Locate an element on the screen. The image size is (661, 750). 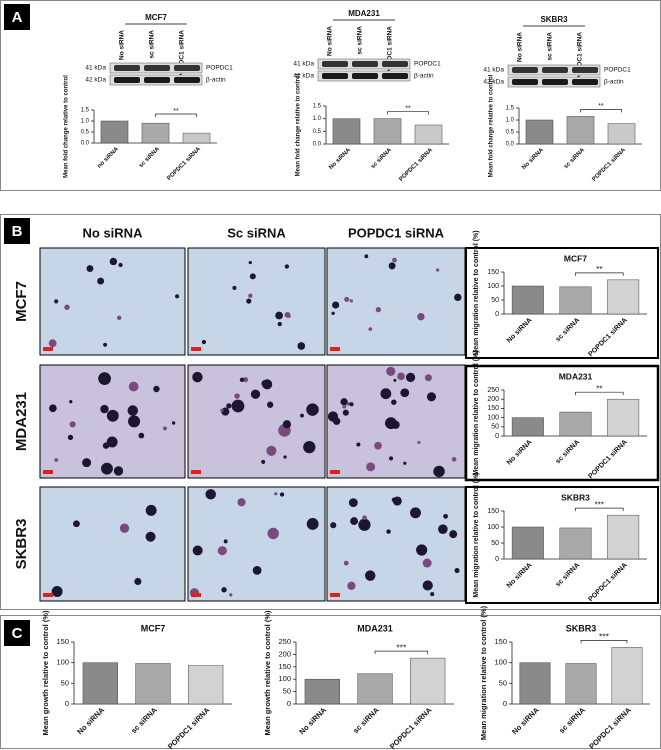
chart-title: SKBR3 is located at coordinates (581, 628).